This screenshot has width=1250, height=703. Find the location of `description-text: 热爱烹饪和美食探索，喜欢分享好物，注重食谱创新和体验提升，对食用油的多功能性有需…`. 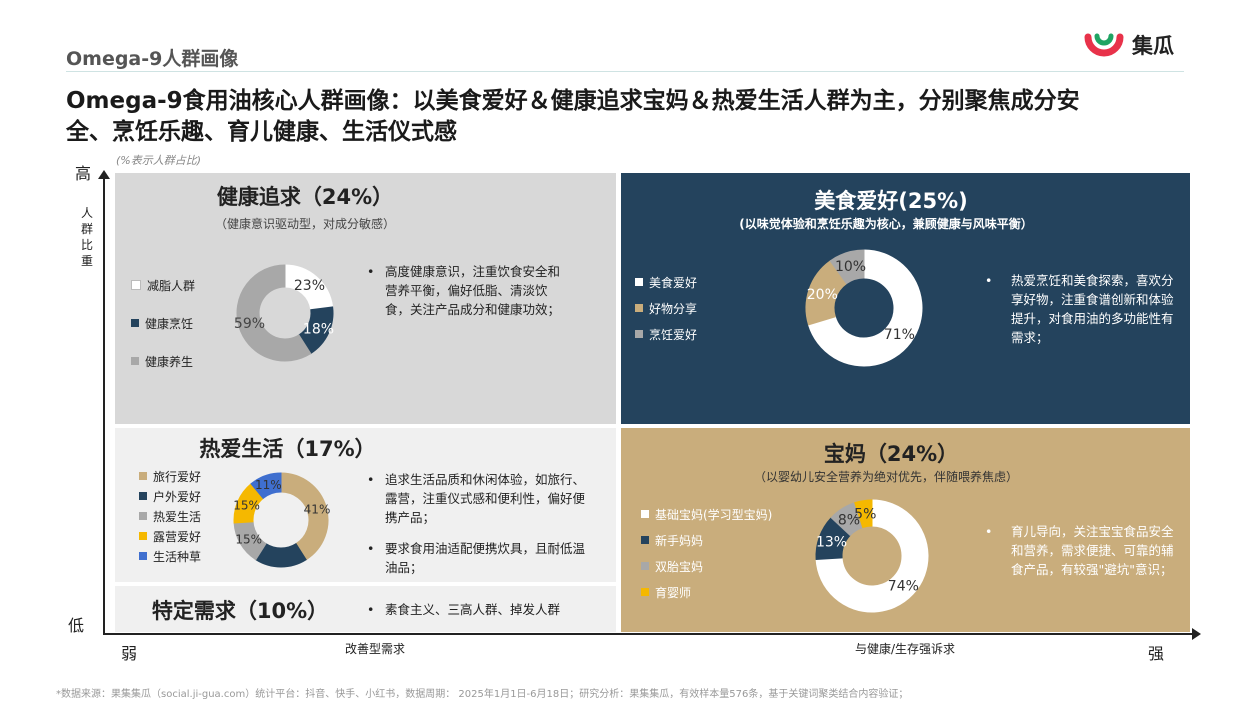

description-text: 热爱烹饪和美食探索，喜欢分享好物，注重食谱创新和体验提升，对食用油的多功能性有需… is located at coordinates (1092, 309).